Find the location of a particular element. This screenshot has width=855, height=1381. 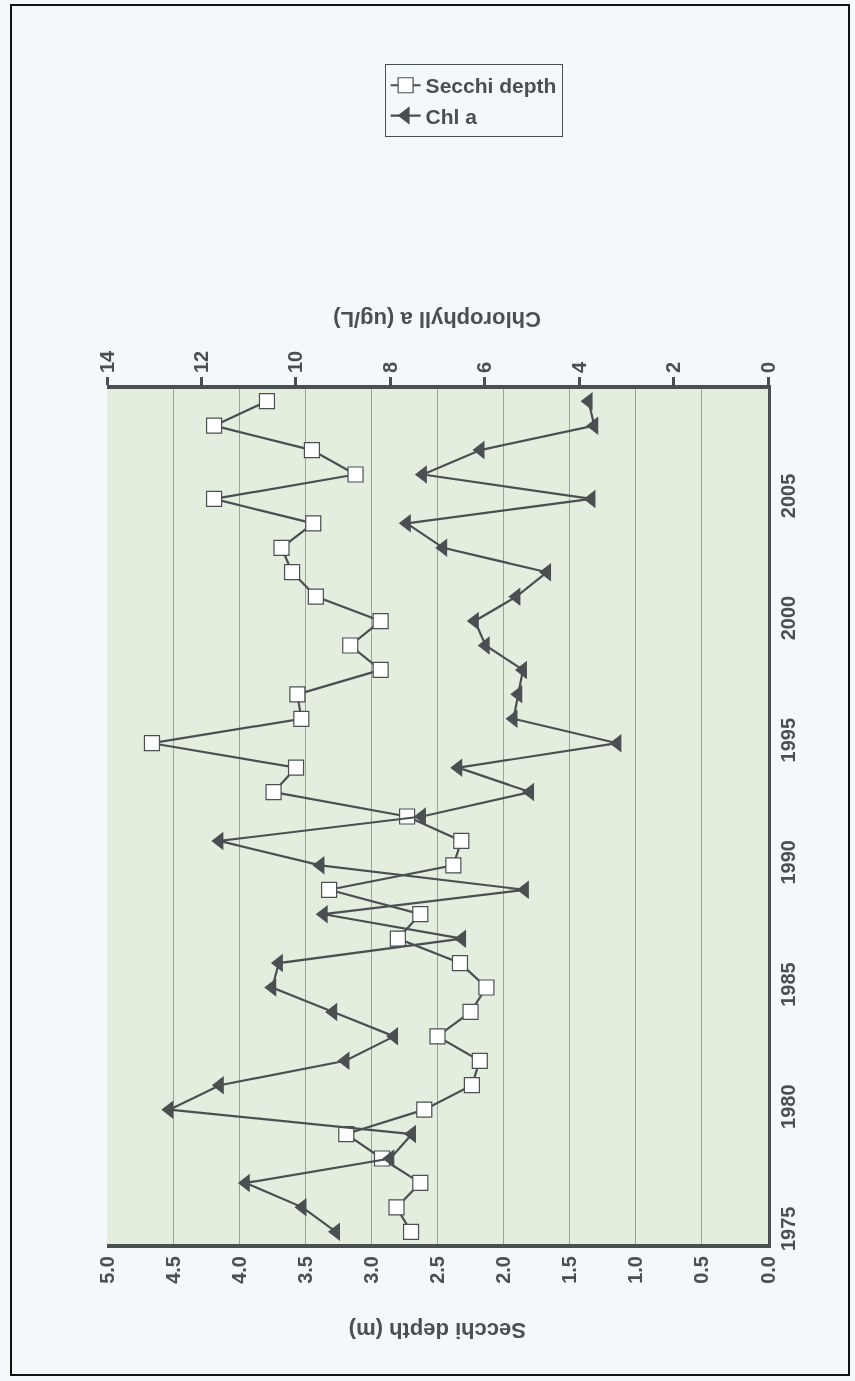

x2-tick-label: 10 is located at coordinates (295, 361).